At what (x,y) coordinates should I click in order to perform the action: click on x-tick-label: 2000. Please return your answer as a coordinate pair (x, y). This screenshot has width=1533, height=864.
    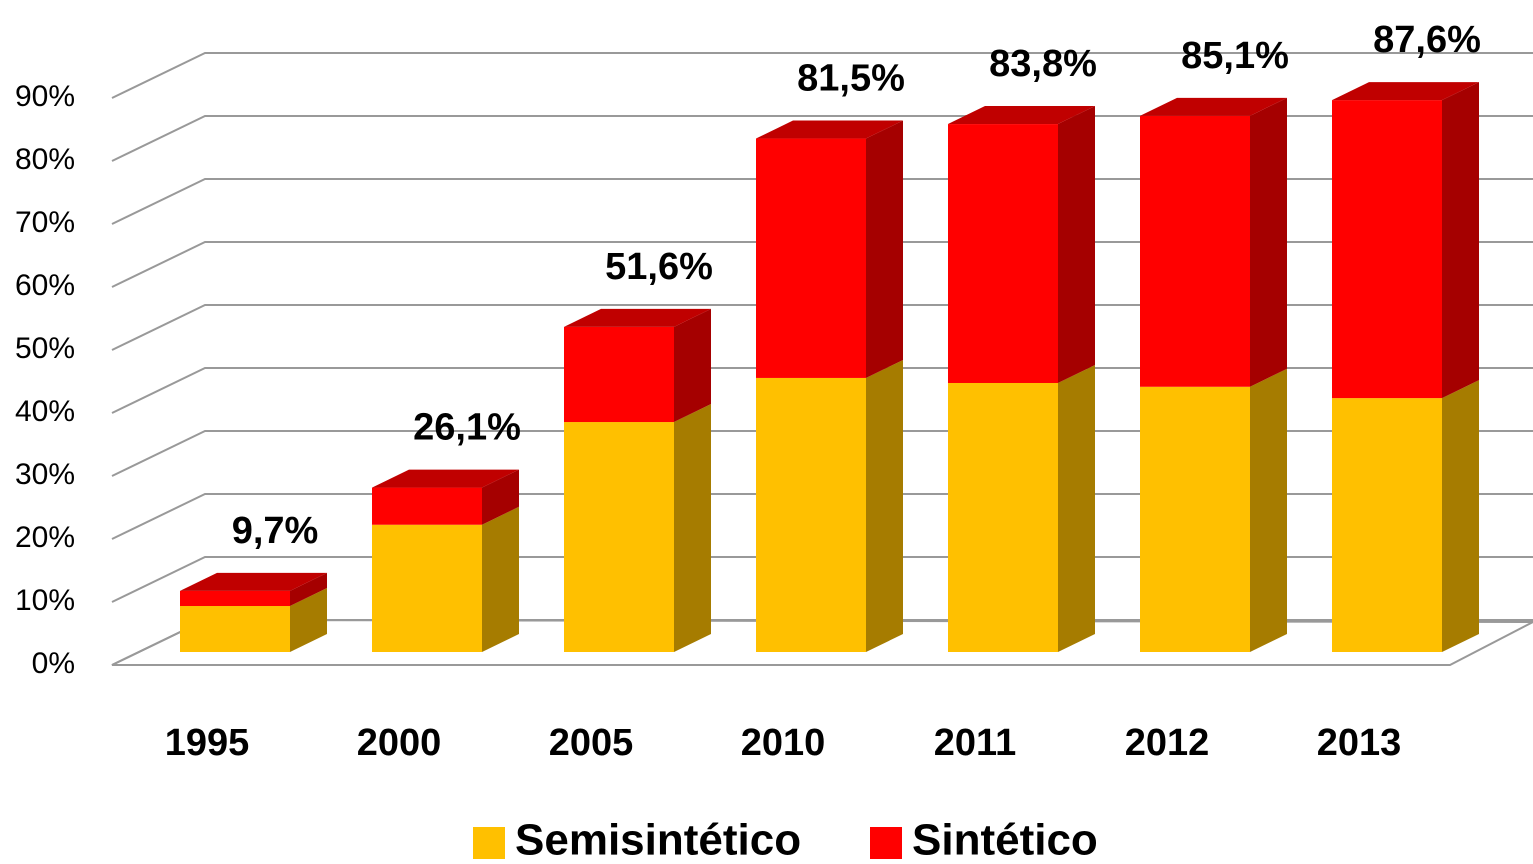
    Looking at the image, I should click on (399, 743).